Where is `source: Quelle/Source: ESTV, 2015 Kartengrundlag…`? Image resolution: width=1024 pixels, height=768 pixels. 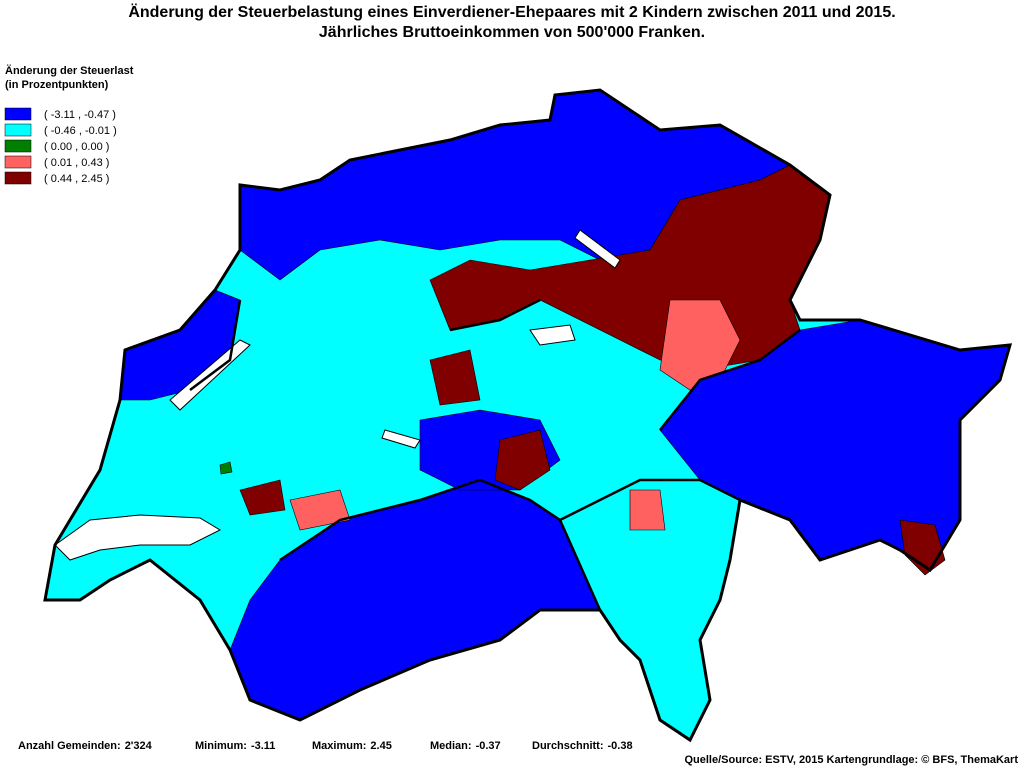 source: Quelle/Source: ESTV, 2015 Kartengrundlag… is located at coordinates (851, 760).